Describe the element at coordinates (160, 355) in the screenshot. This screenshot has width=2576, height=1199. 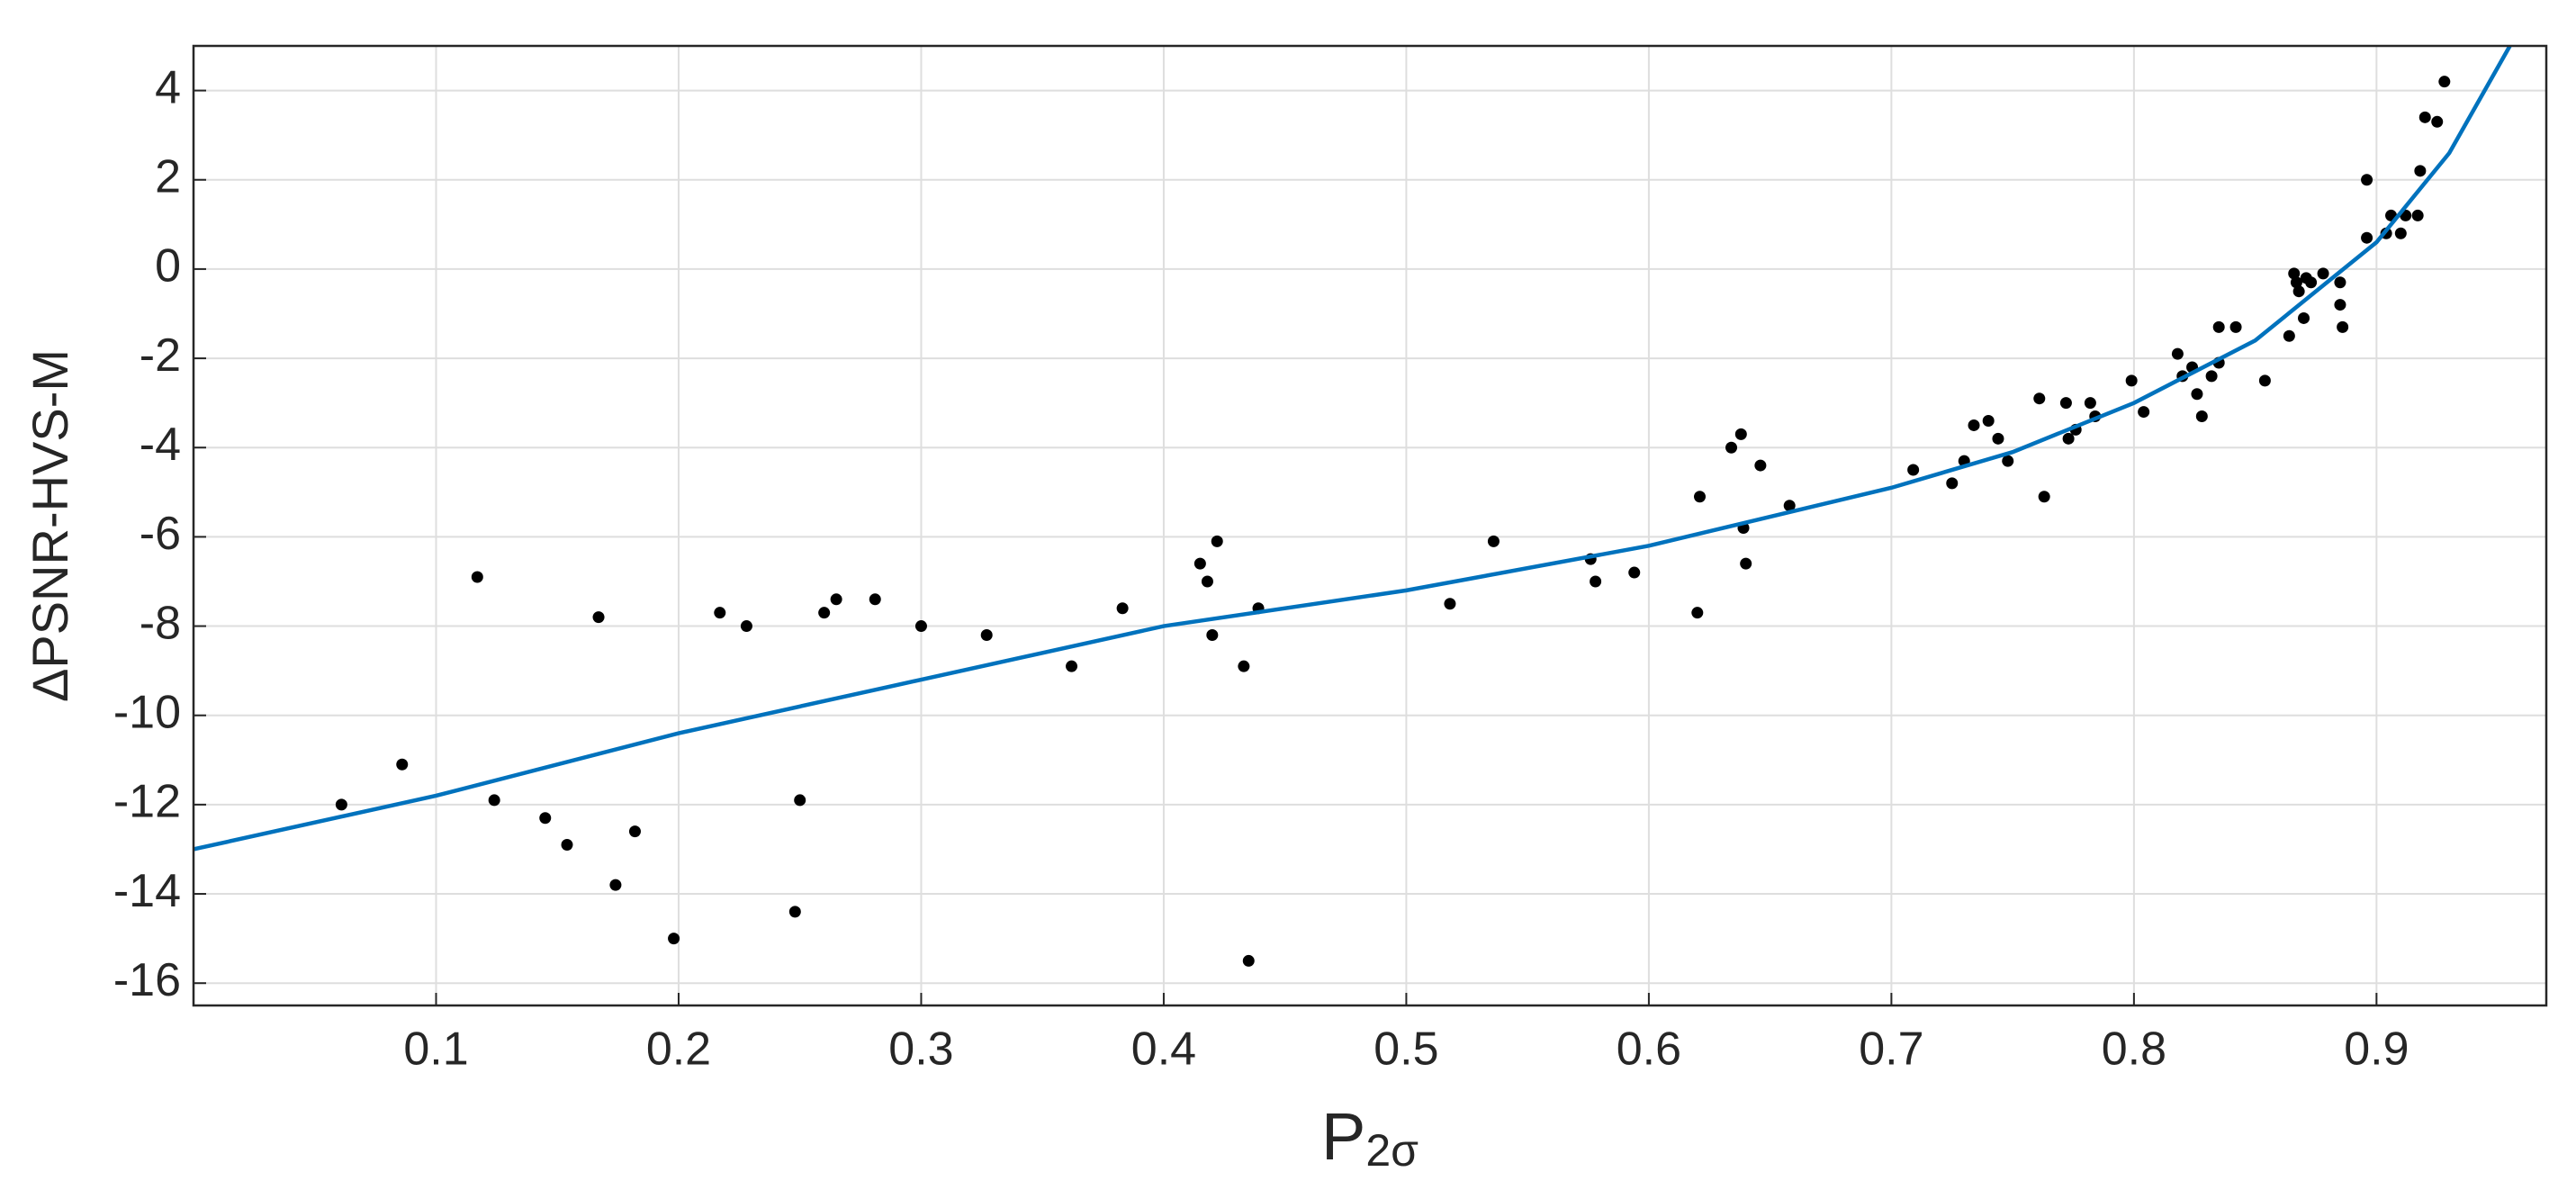
I see `y-tick-label: -2` at that location.